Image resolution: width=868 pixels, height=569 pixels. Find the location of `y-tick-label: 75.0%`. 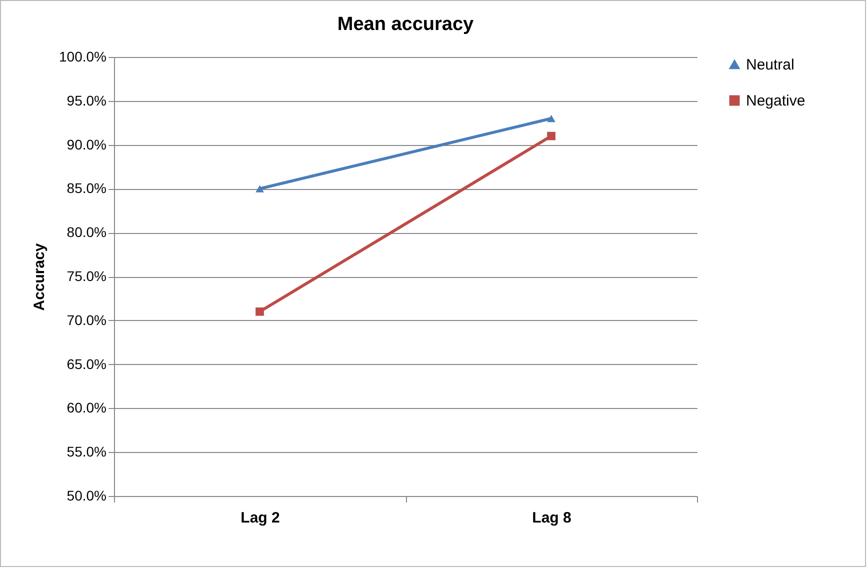

y-tick-label: 75.0% is located at coordinates (86, 276).